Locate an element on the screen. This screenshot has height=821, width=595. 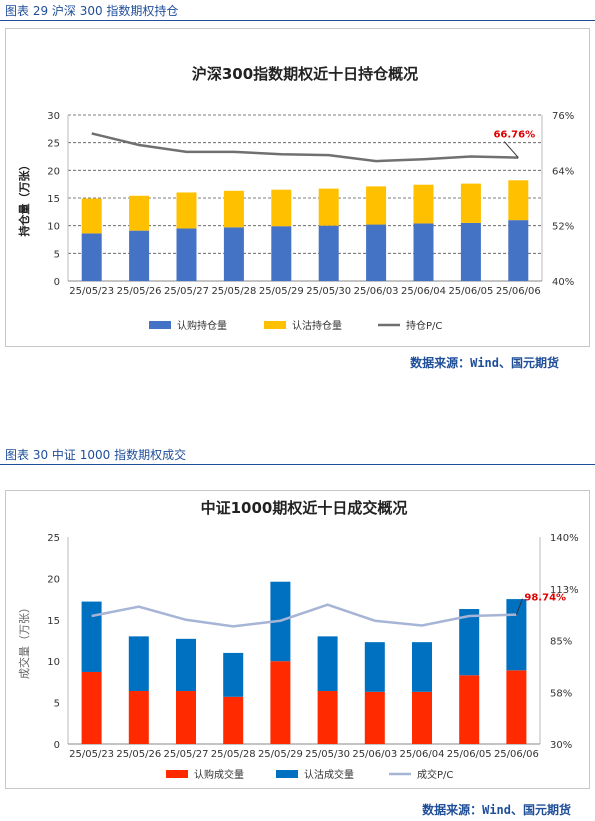
y2-tick-label: 76% is located at coordinates (563, 116).